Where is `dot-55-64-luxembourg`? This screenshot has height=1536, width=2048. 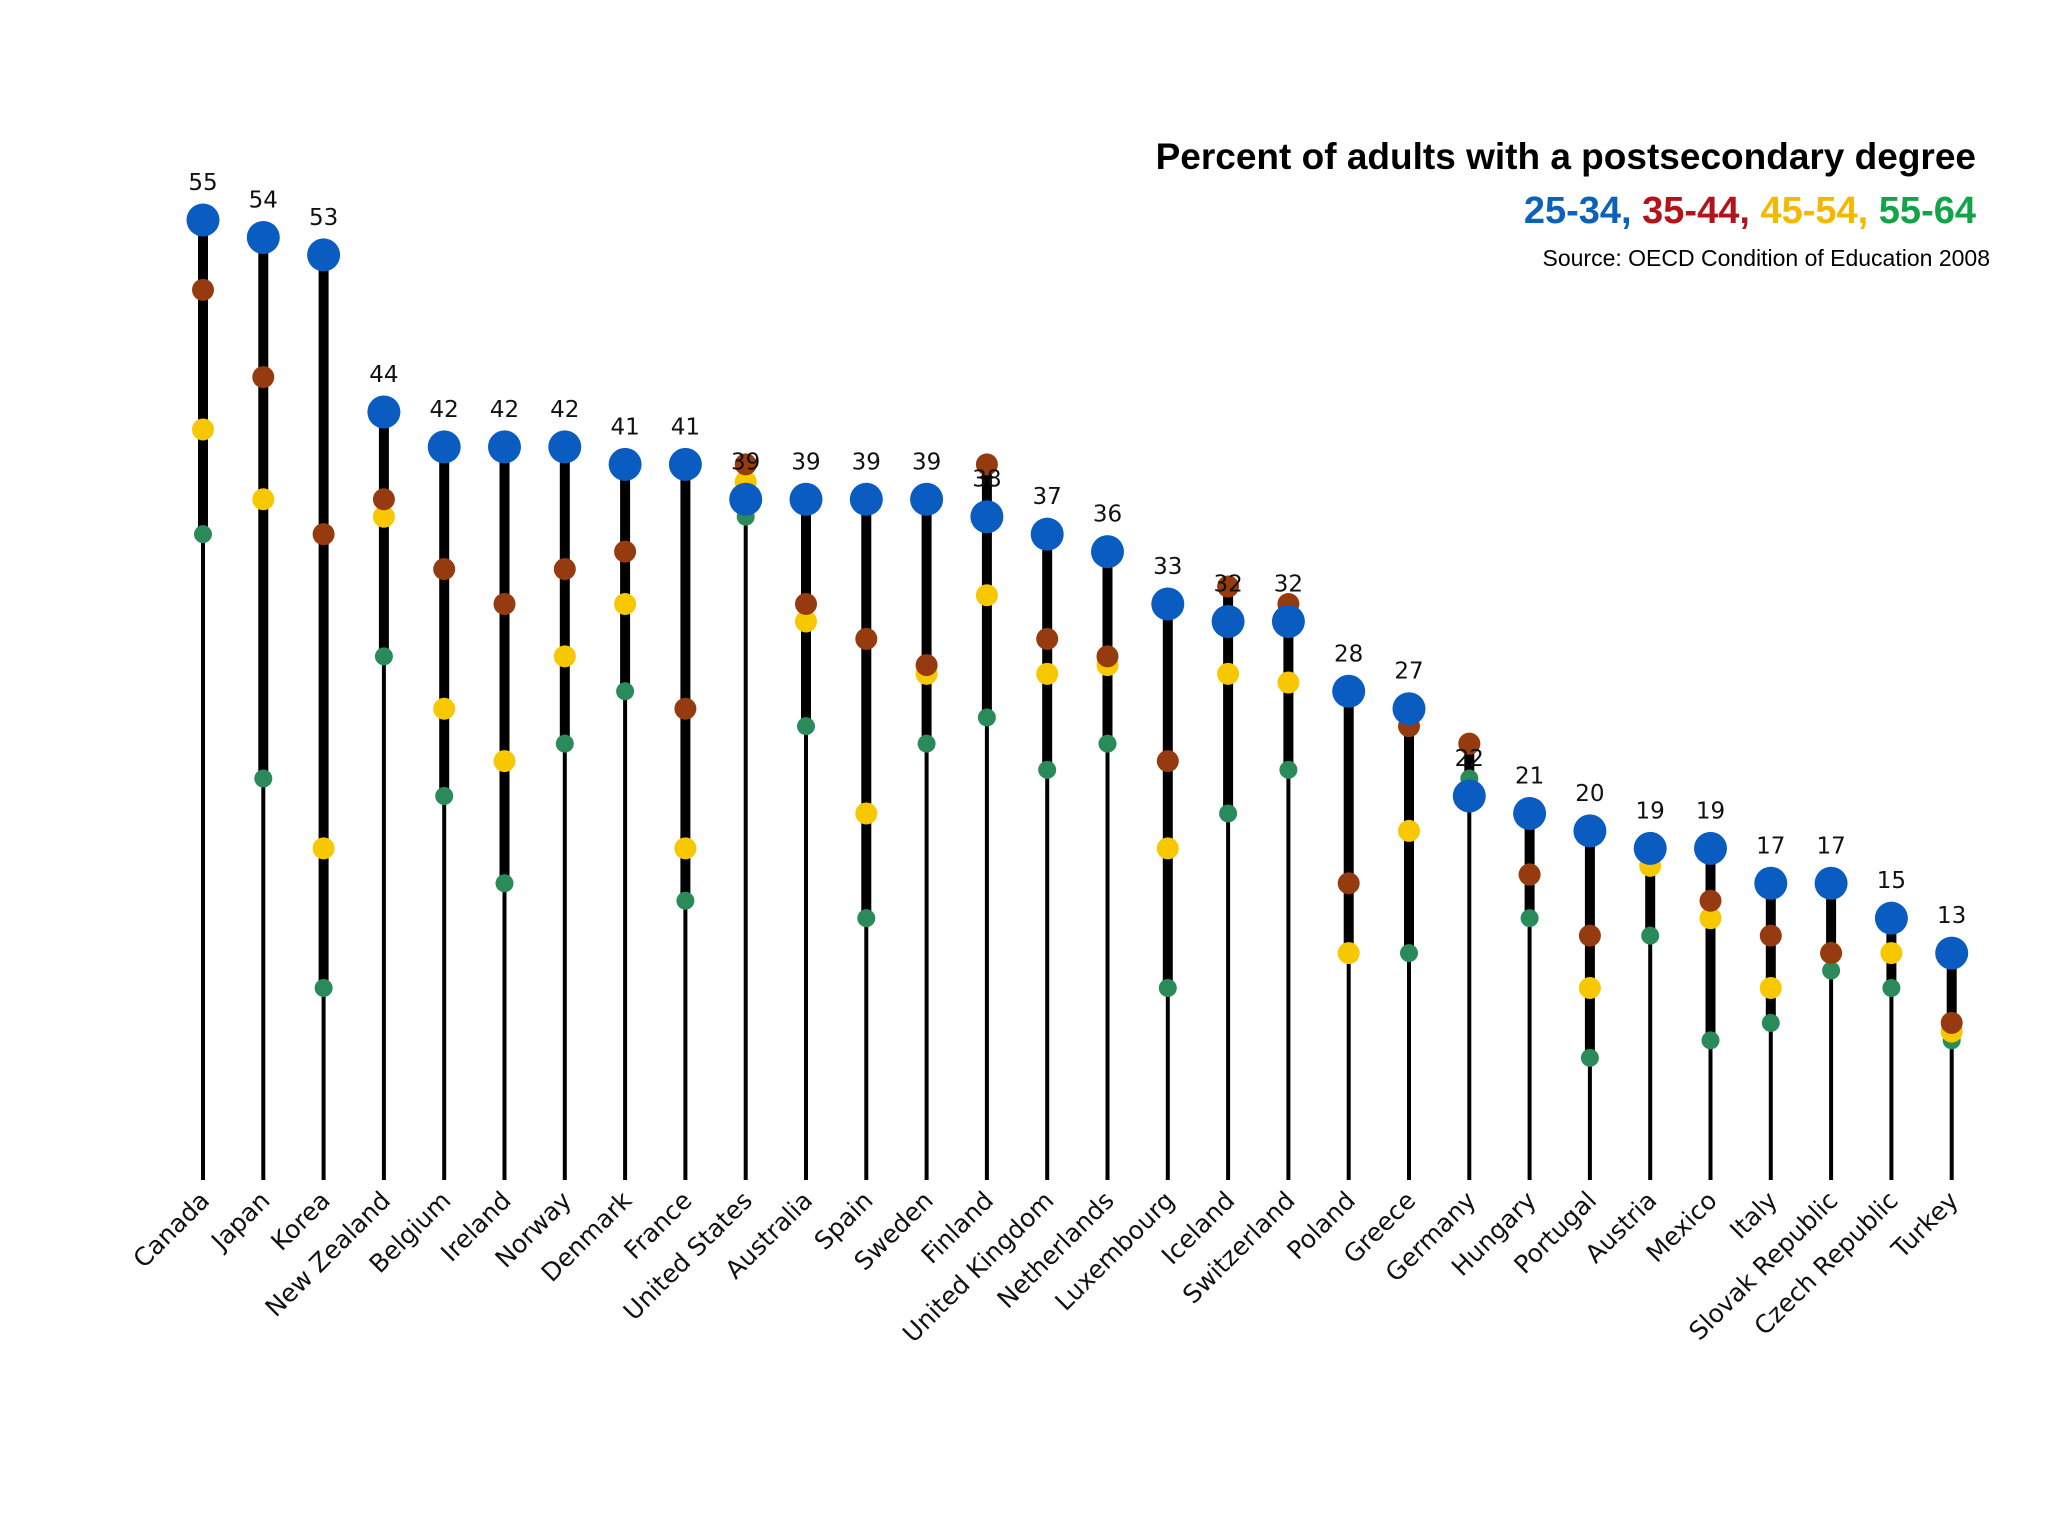
dot-55-64-luxembourg is located at coordinates (1167, 988).